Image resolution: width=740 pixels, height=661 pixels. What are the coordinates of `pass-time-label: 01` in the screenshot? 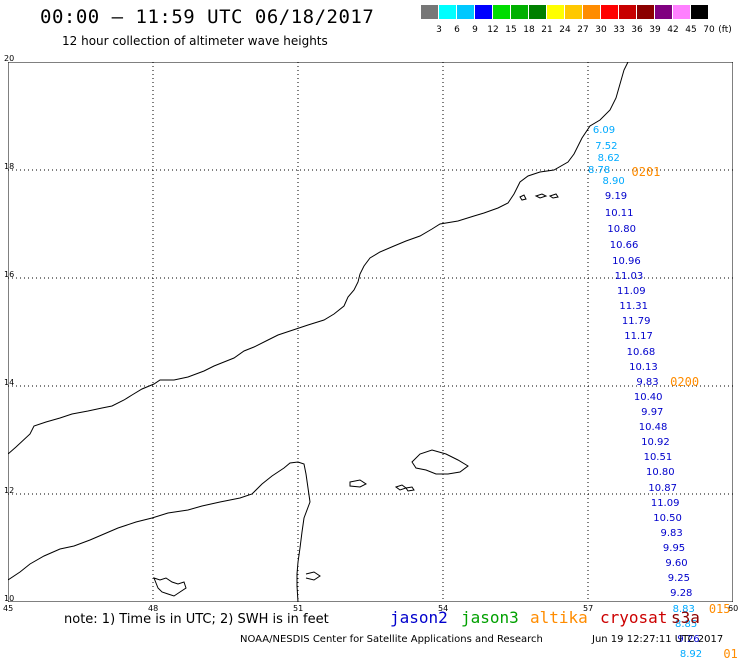 It's located at (730, 653).